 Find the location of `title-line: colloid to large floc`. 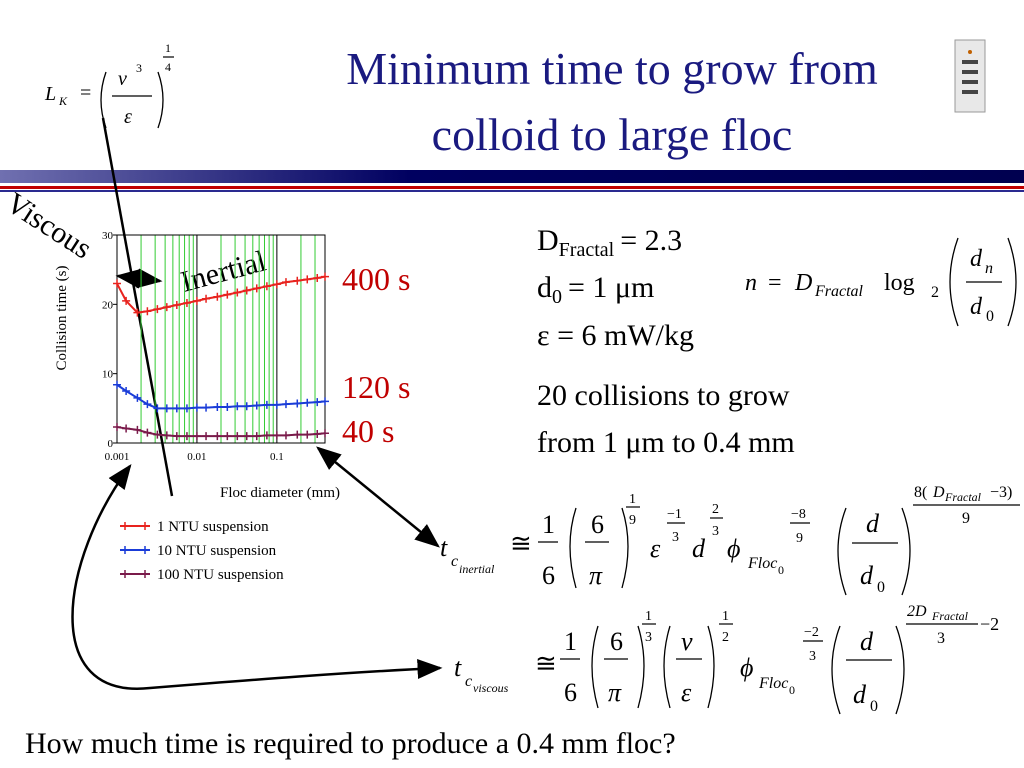

title-line: colloid to large floc is located at coordinates (612, 134).